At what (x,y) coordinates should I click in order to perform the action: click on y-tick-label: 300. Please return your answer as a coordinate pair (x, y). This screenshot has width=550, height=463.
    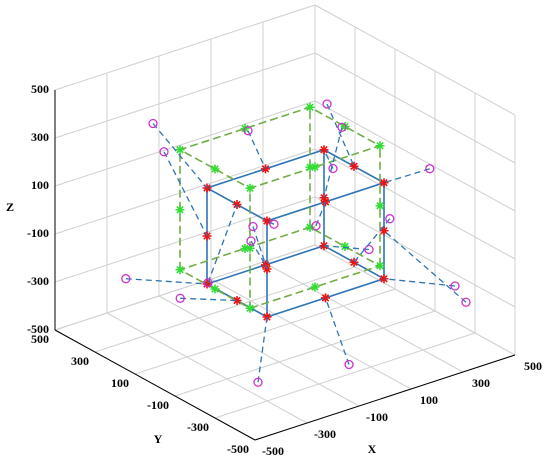
    Looking at the image, I should click on (80, 361).